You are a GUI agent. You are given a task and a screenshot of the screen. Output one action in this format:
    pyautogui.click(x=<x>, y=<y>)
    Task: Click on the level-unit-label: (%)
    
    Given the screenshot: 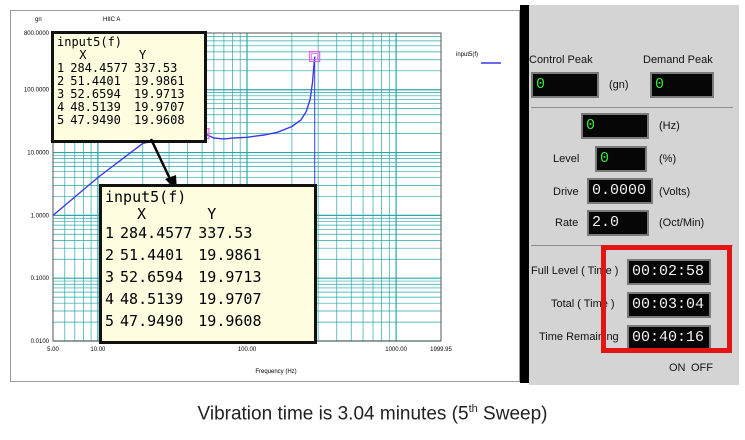 What is the action you would take?
    pyautogui.click(x=668, y=159)
    